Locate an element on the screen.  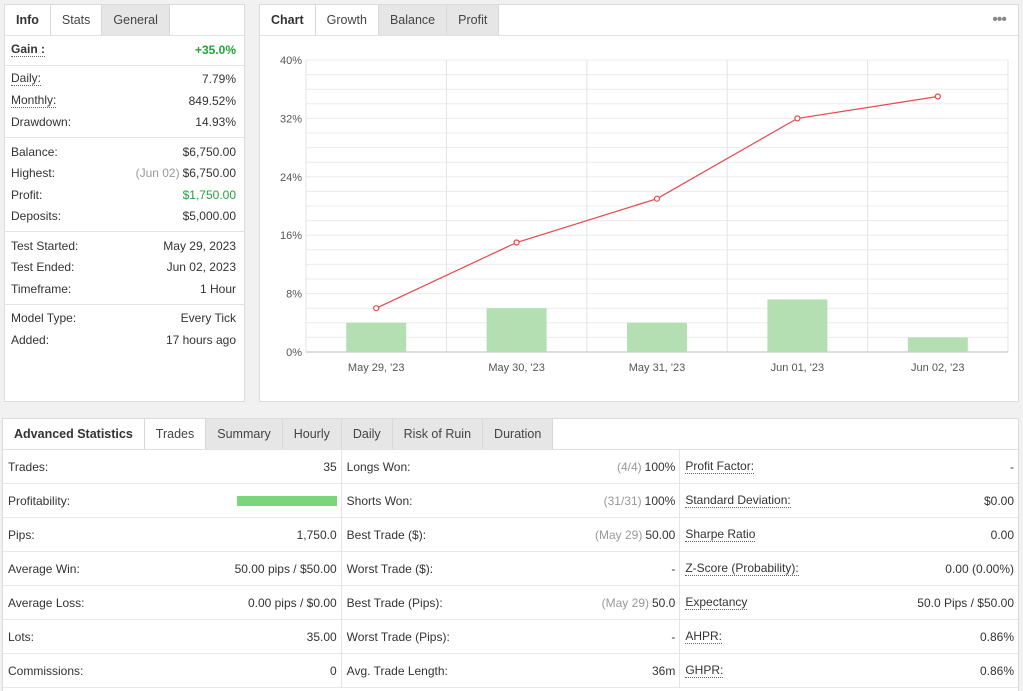
stat-value: (4/4) 100% is located at coordinates (646, 467).